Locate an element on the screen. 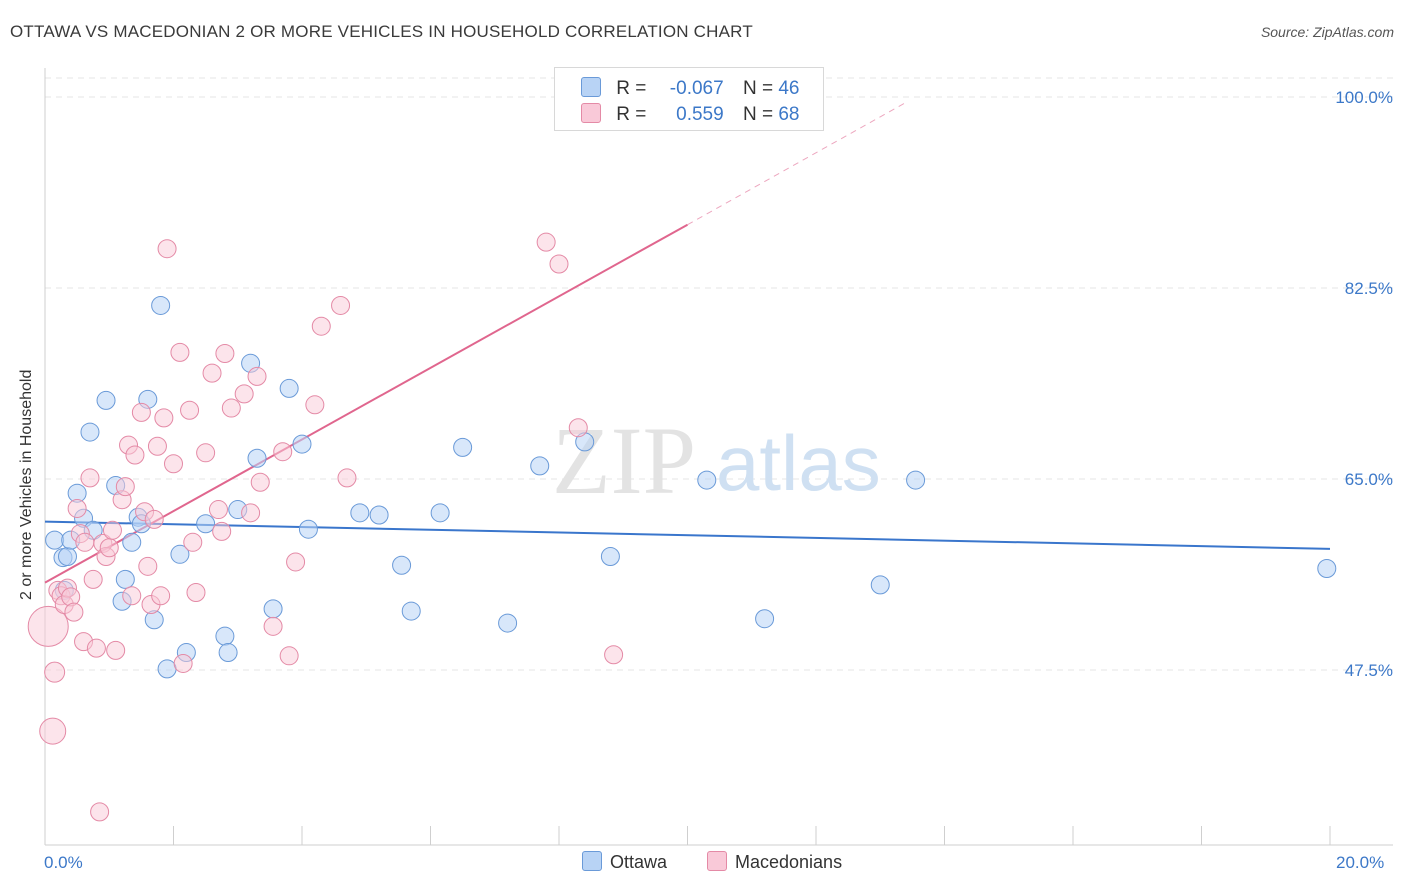  legend-row-macedonians: R = 0.559 N = 68 is located at coordinates (690, 115).